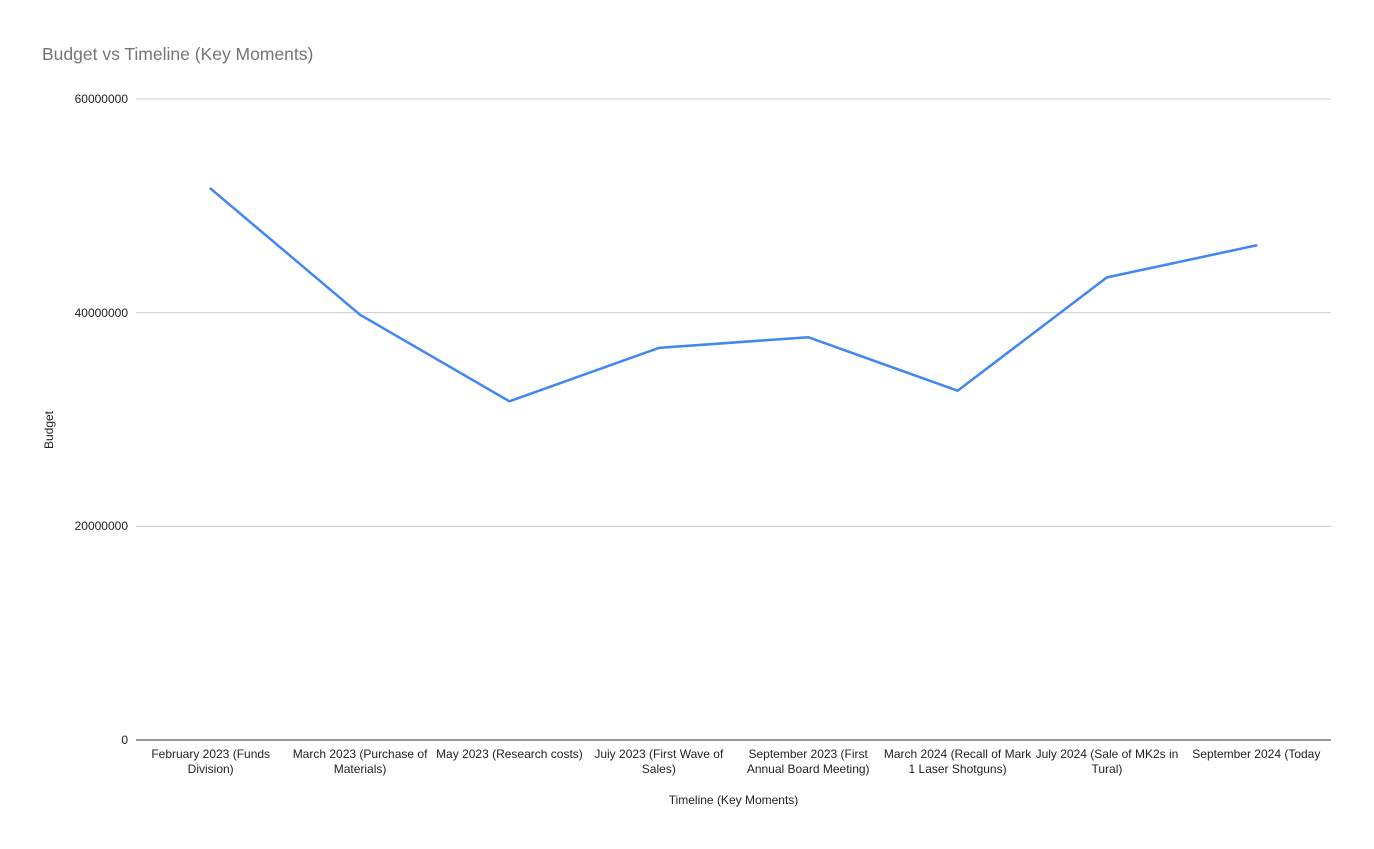 The width and height of the screenshot is (1374, 849). What do you see at coordinates (124, 740) in the screenshot?
I see `y-axis-tick-label: 0` at bounding box center [124, 740].